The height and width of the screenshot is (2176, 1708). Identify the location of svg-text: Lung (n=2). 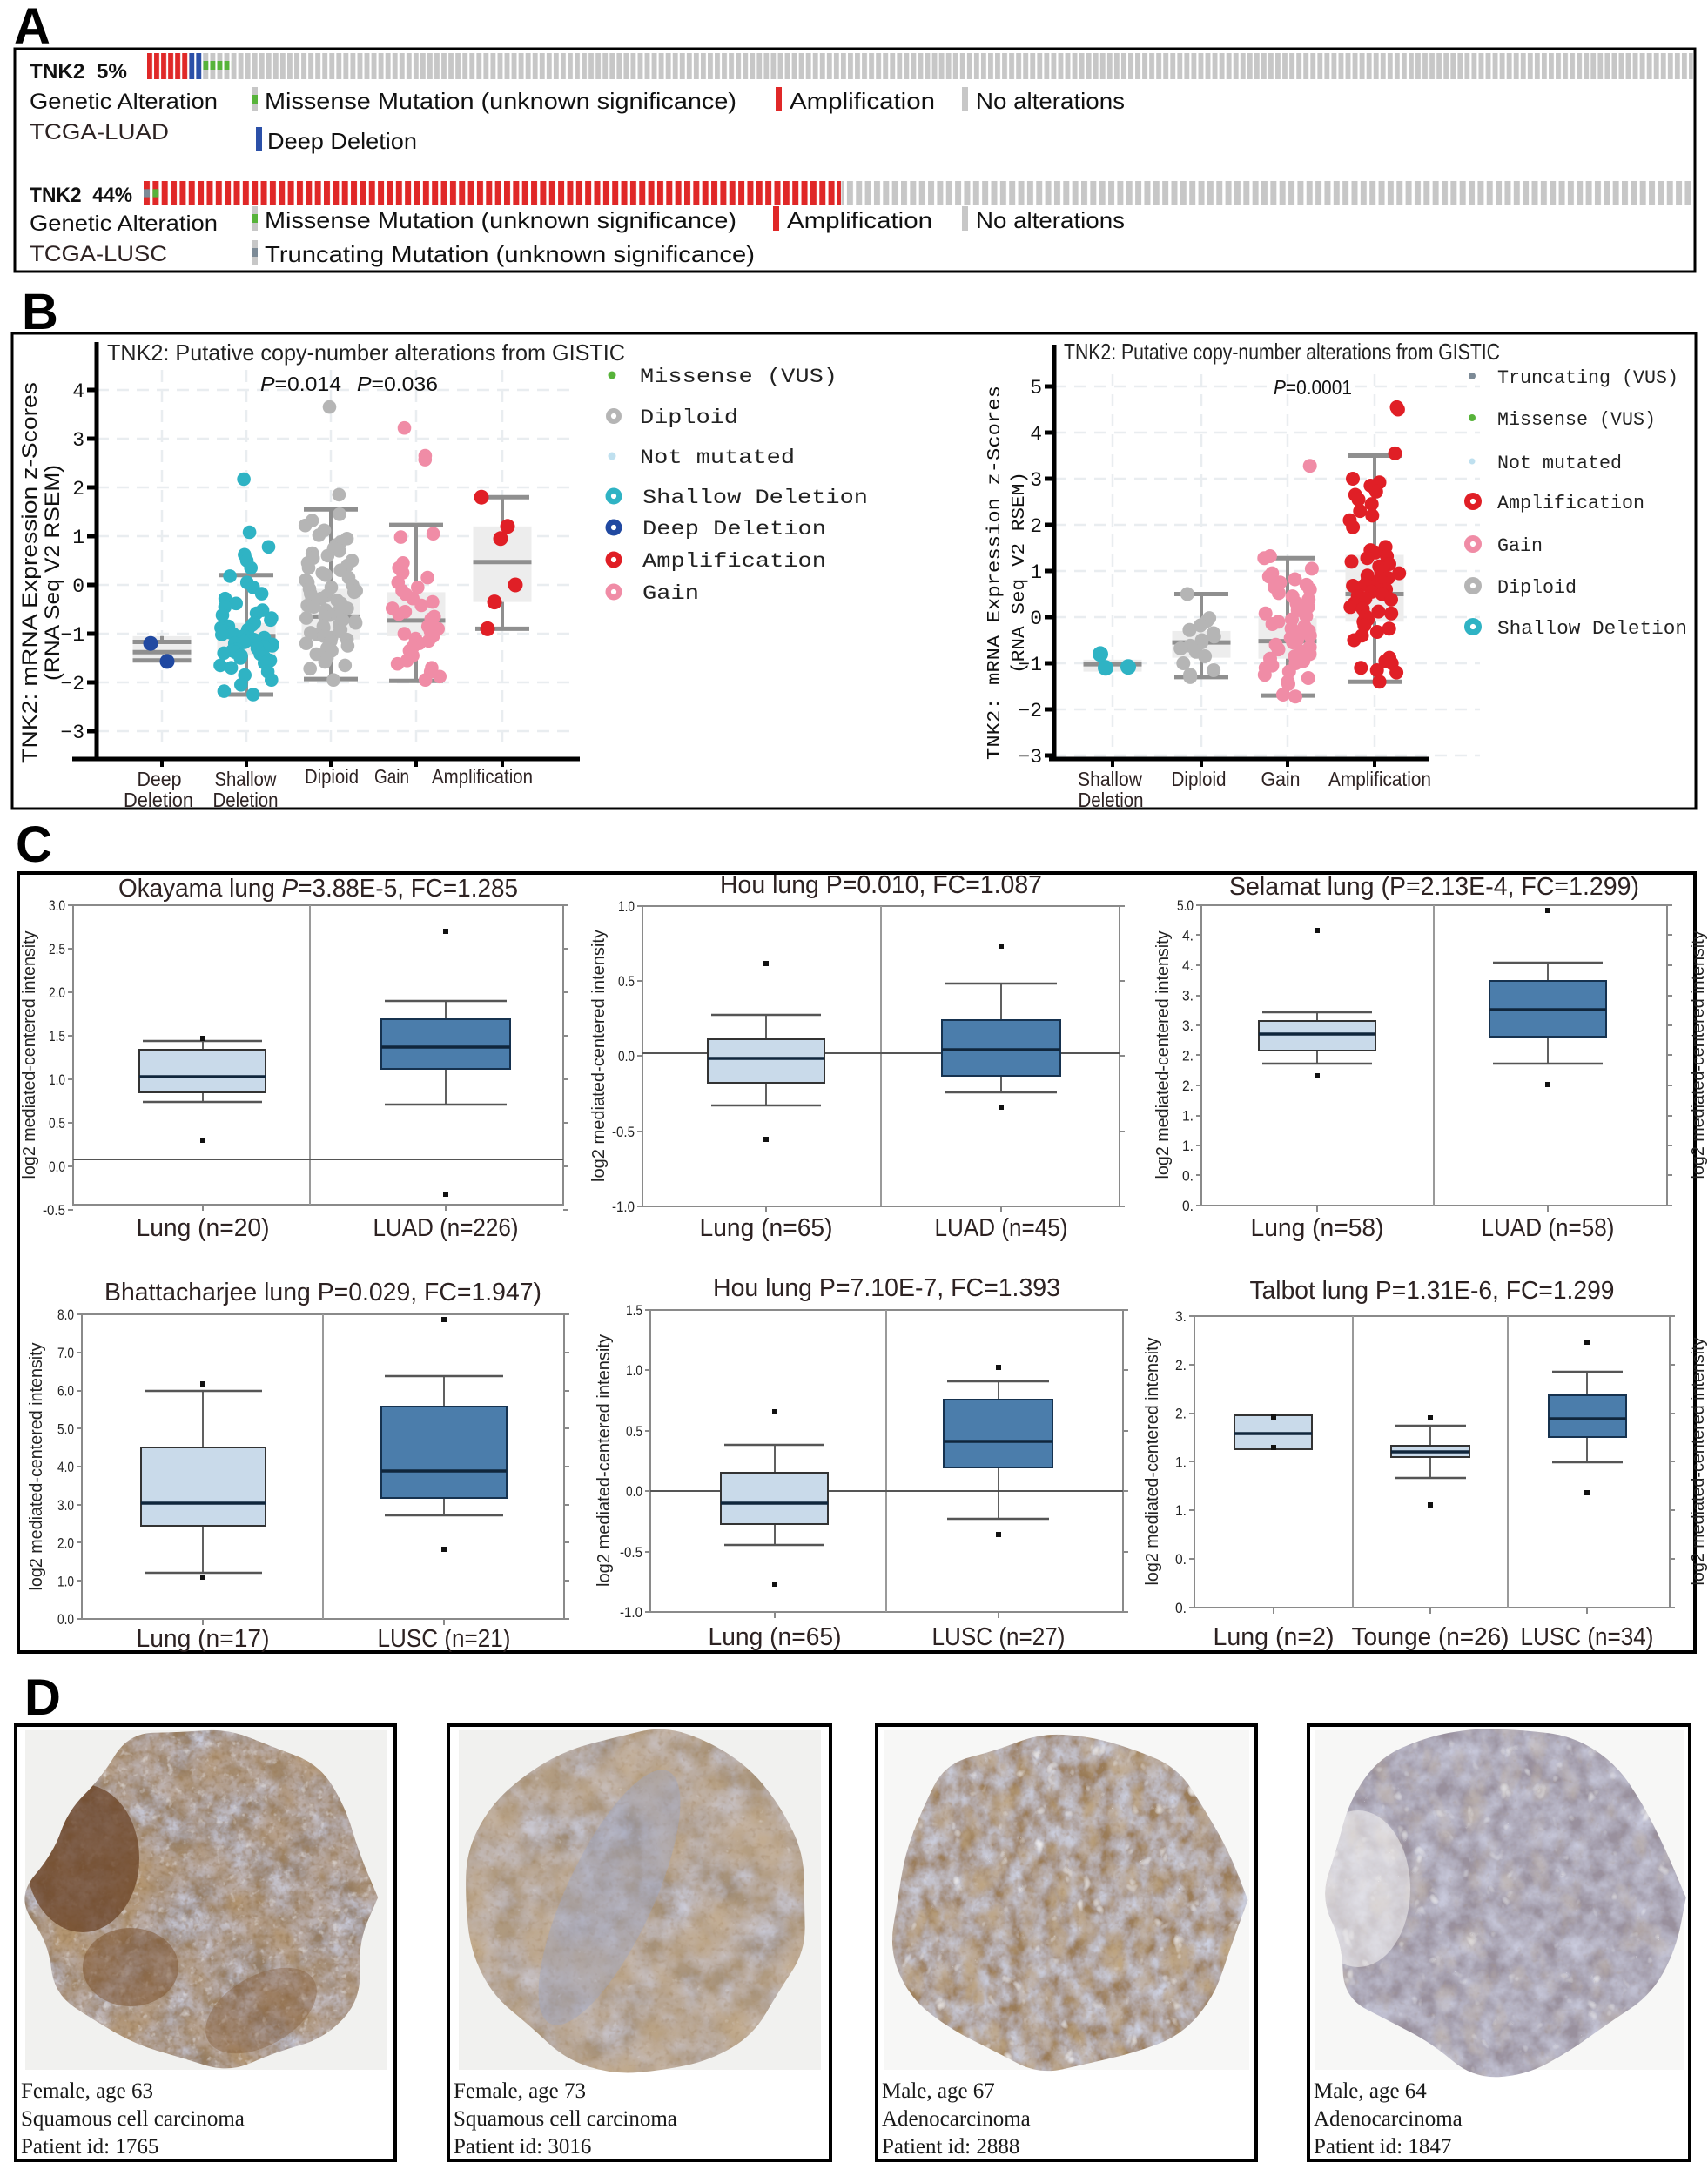
(1274, 1637).